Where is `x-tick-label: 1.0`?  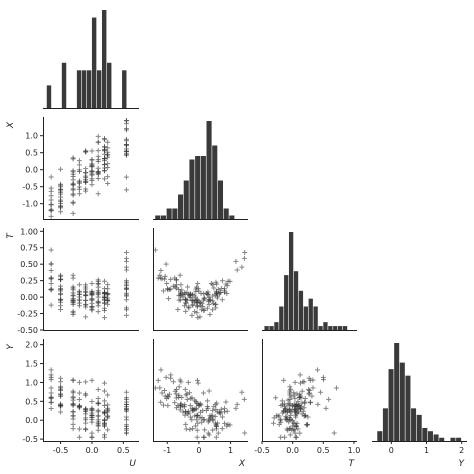
x-tick-label: 1.0 is located at coordinates (354, 450).